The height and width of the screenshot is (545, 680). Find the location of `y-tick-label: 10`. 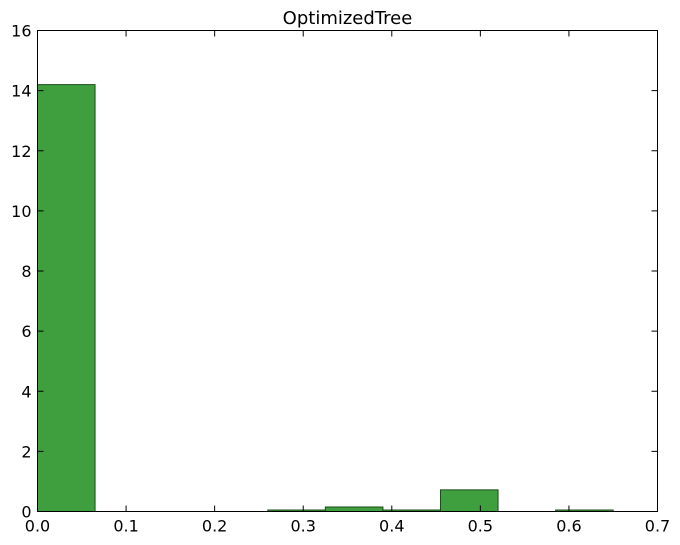

y-tick-label: 10 is located at coordinates (21, 211).